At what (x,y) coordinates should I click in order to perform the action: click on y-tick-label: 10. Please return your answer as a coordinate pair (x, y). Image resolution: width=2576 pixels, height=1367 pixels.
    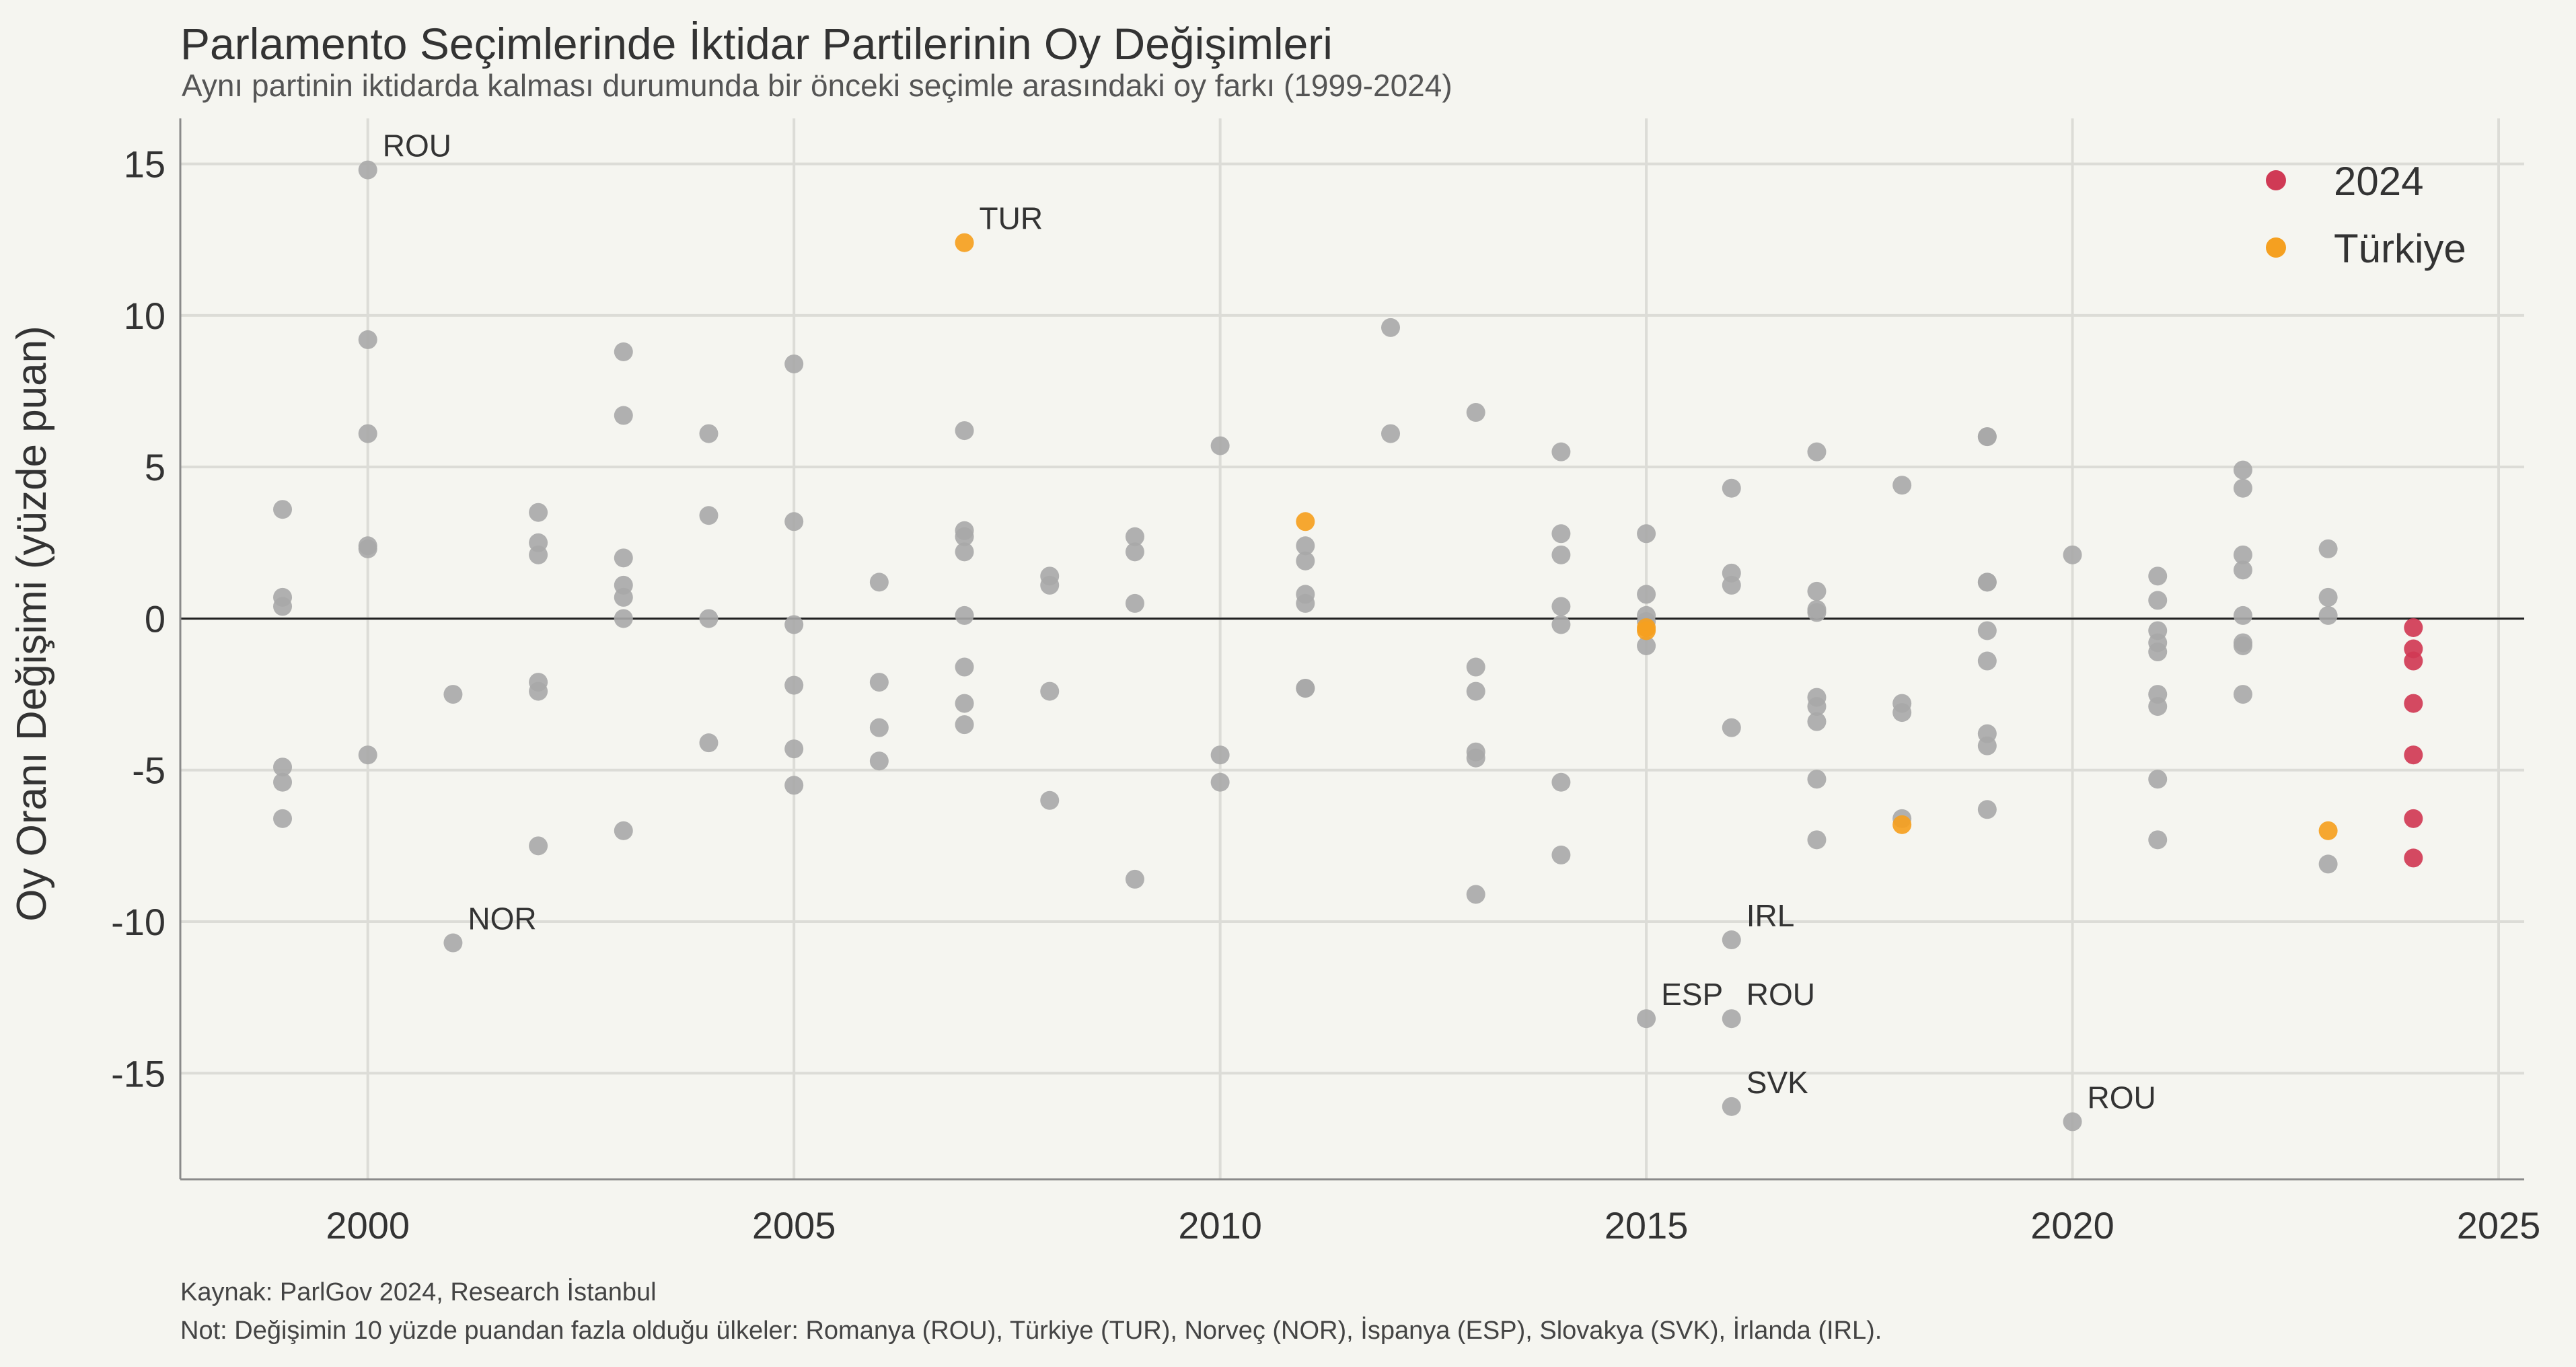
    Looking at the image, I should click on (144, 316).